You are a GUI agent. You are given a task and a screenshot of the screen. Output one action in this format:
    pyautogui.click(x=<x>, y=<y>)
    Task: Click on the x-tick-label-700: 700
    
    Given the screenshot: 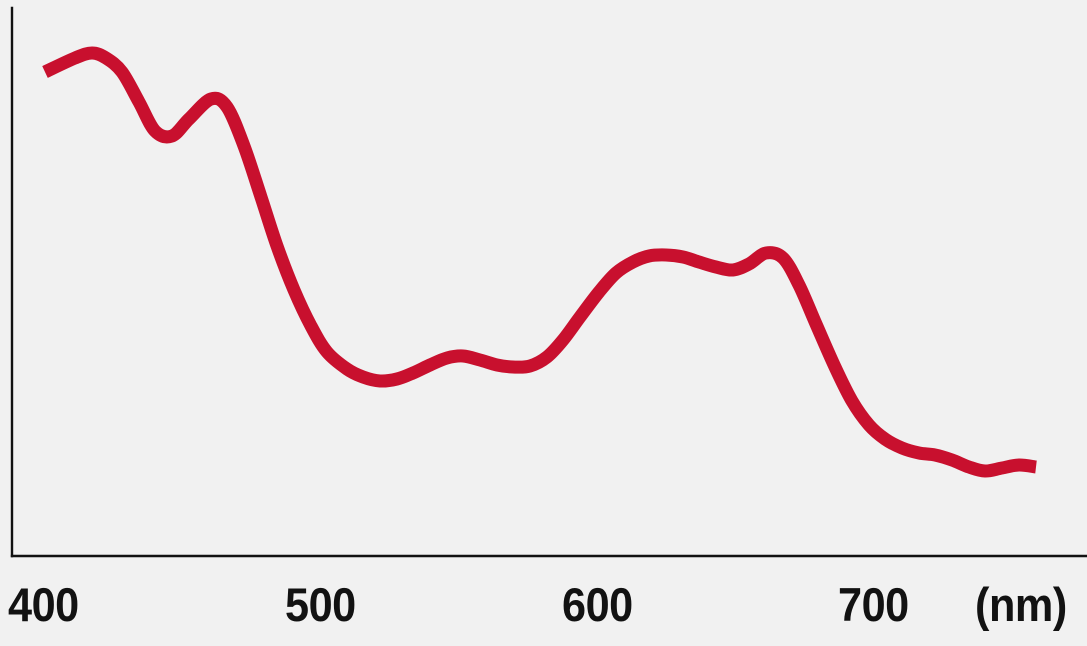 What is the action you would take?
    pyautogui.click(x=873, y=604)
    